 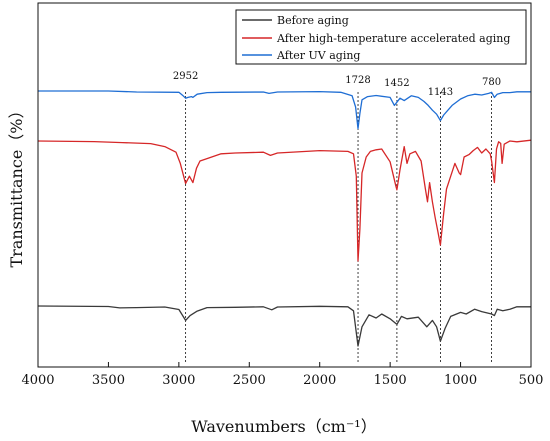 I want to click on x-axis-ticks: 4000 3500 3000 2500 2000 1500 1000 500, so click(x=282, y=375).